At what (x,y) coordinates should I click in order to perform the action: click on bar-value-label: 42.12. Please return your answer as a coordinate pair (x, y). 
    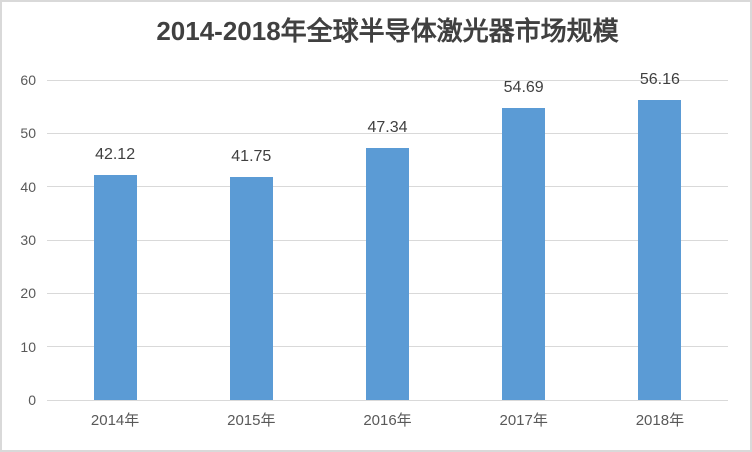
    Looking at the image, I should click on (115, 155).